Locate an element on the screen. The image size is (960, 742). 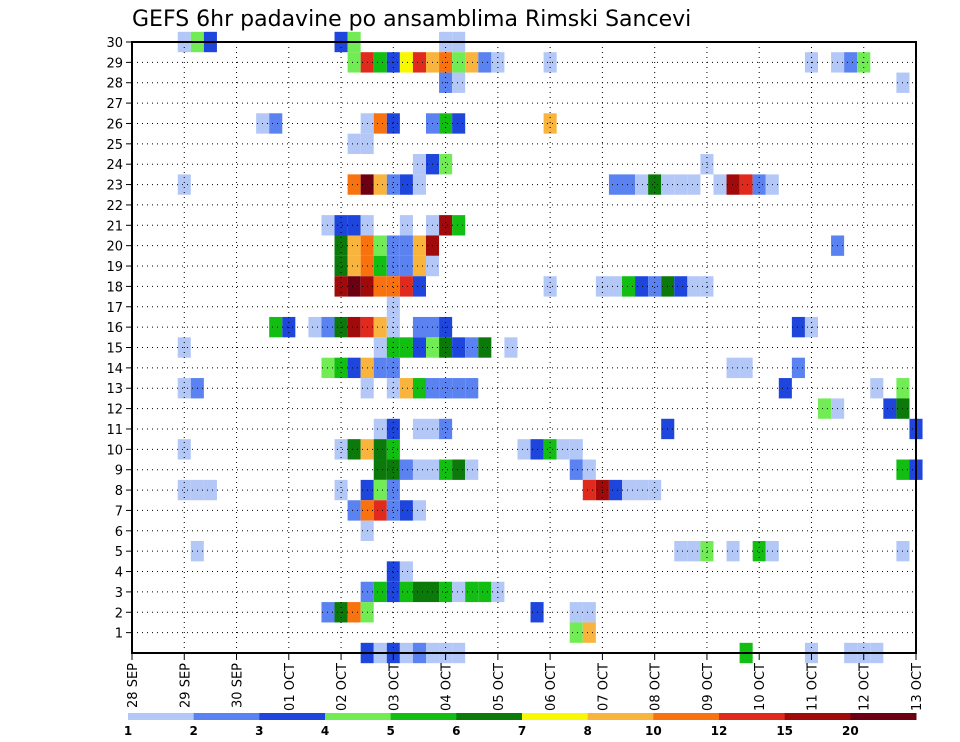
y-tick-label: 6 is located at coordinates (119, 532).